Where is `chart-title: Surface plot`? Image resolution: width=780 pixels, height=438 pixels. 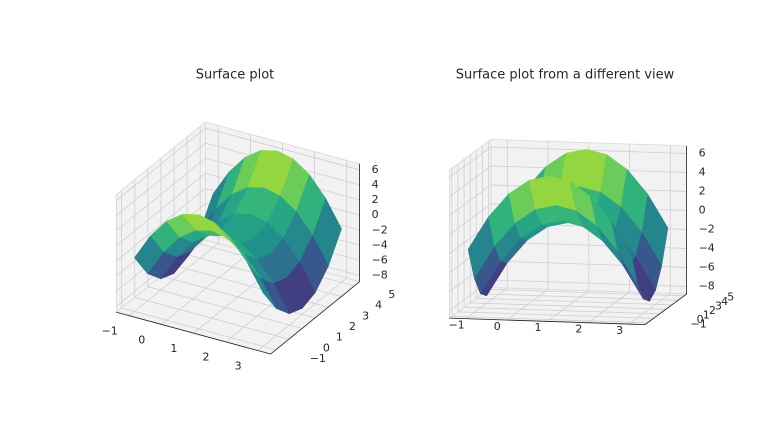
chart-title: Surface plot is located at coordinates (235, 75).